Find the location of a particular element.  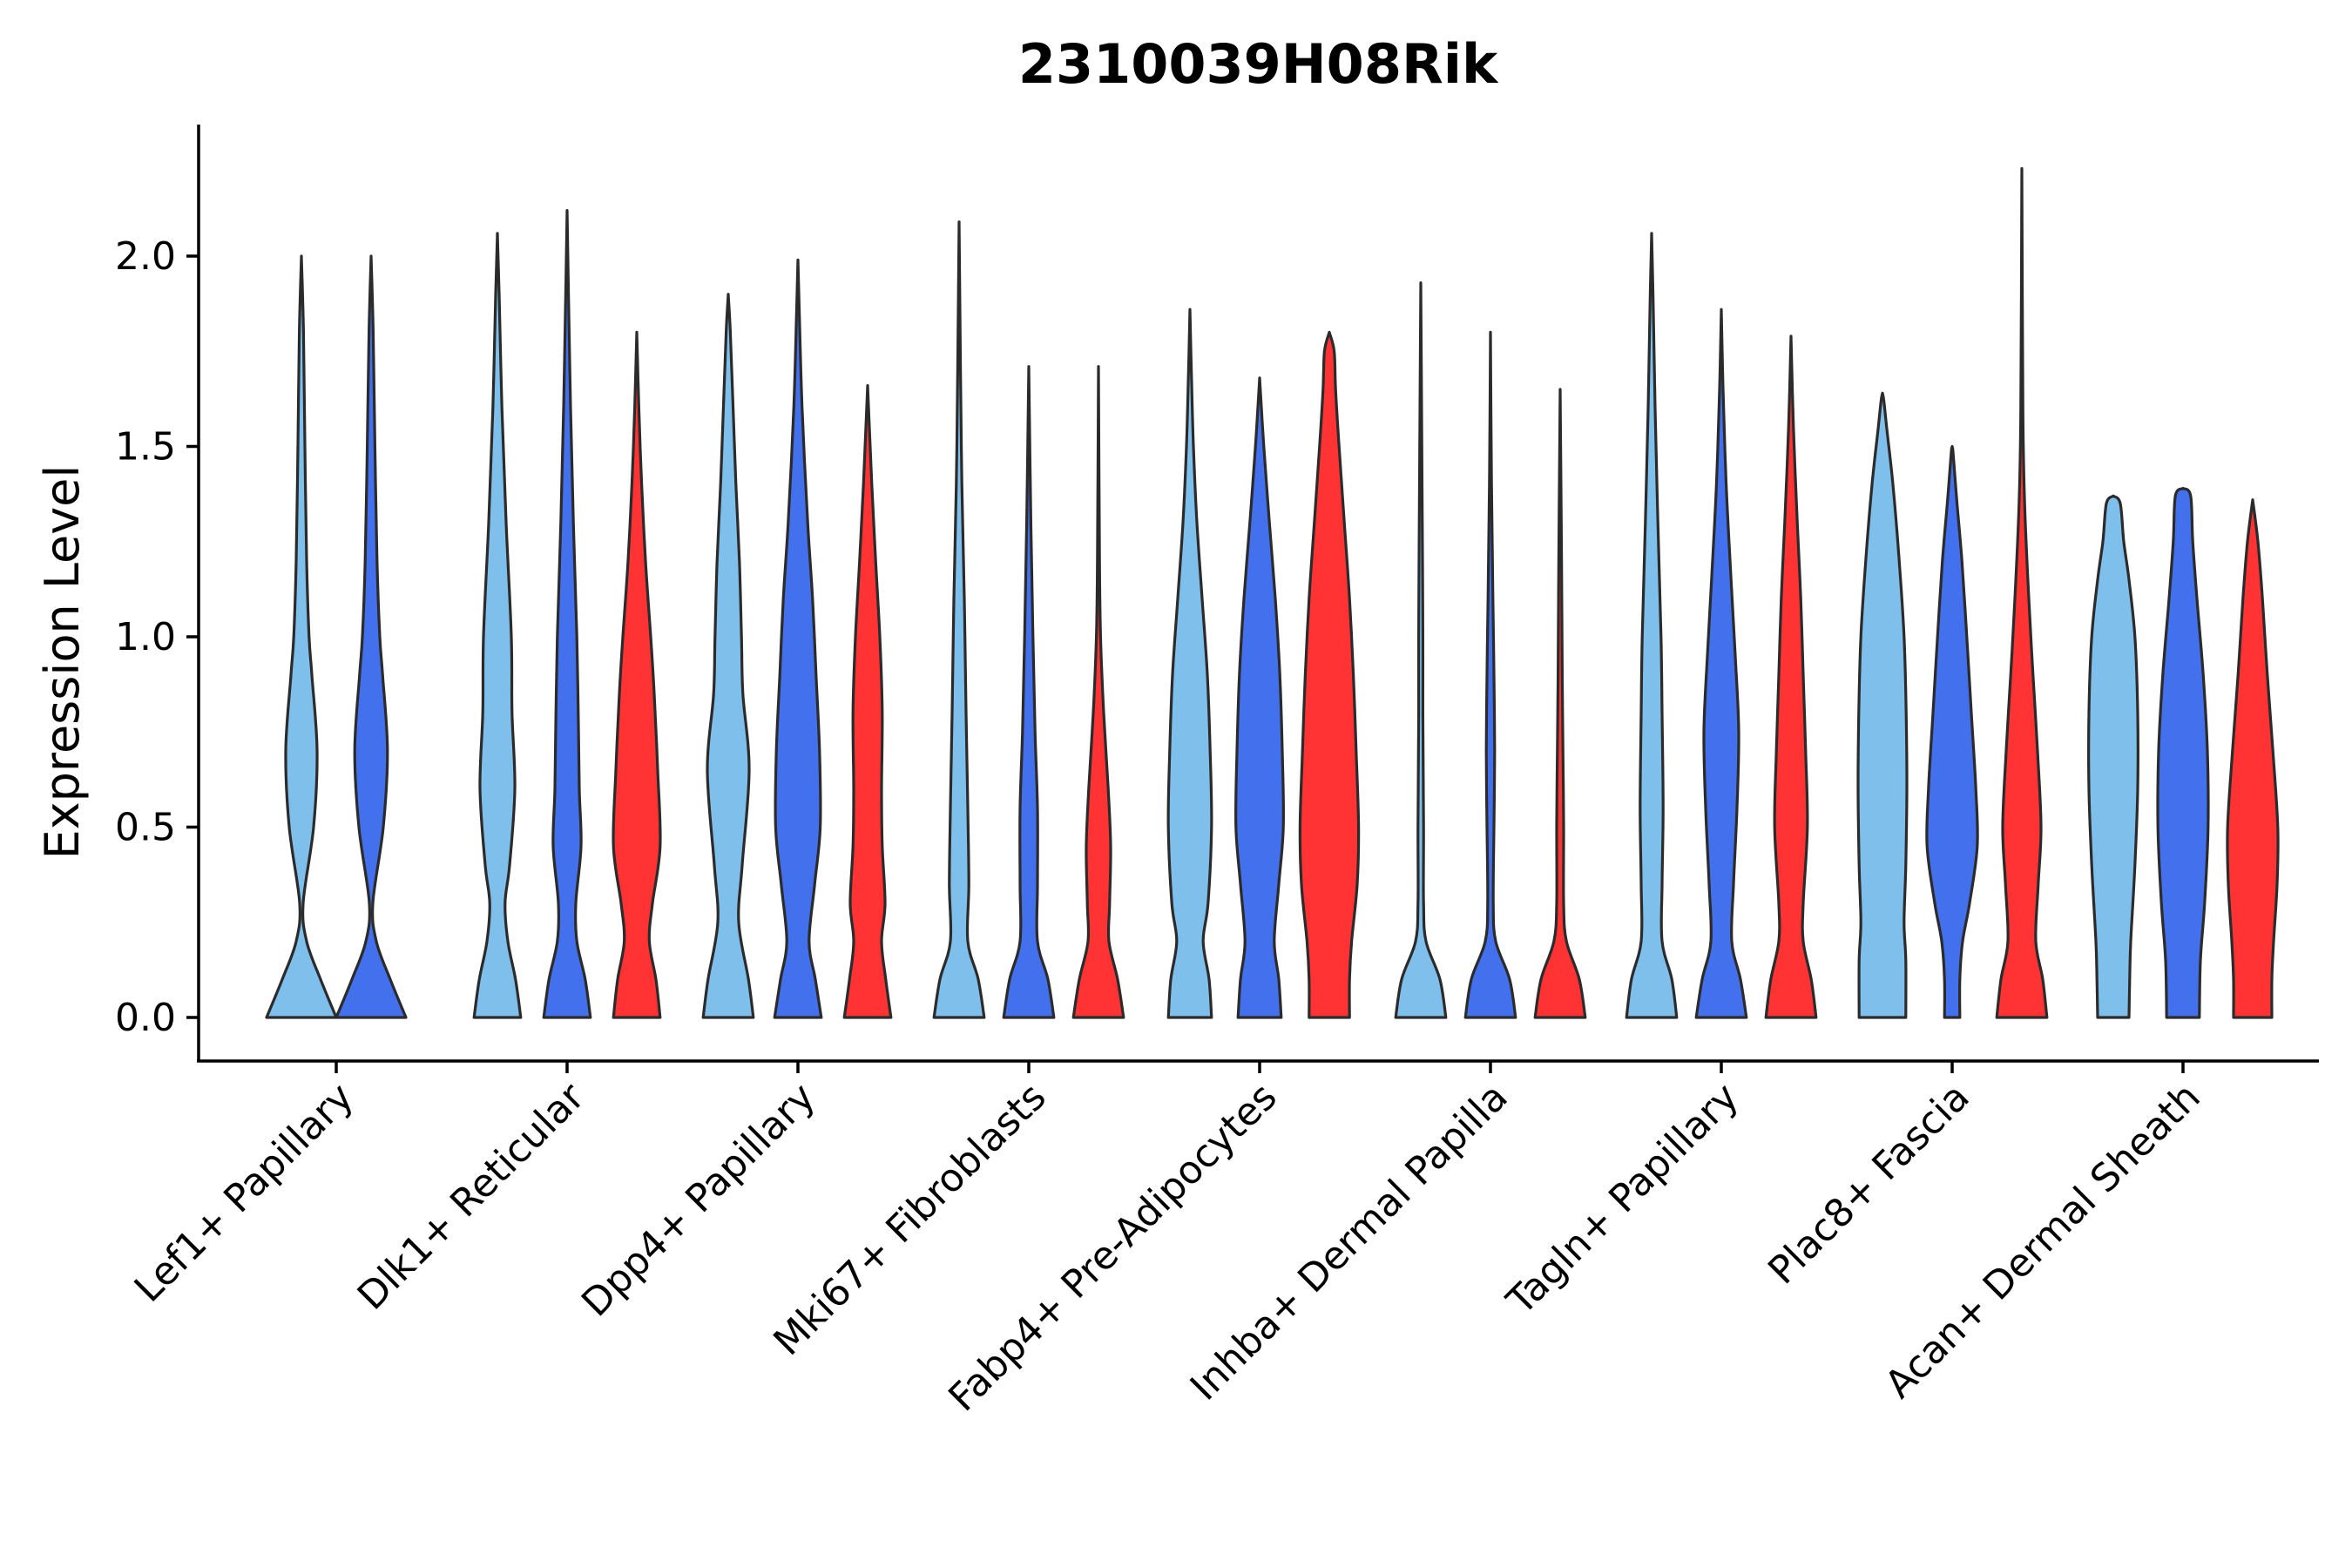

y-ticks-group: 0.0 0.5 1.0 1.5 2.0 is located at coordinates (157, 637).